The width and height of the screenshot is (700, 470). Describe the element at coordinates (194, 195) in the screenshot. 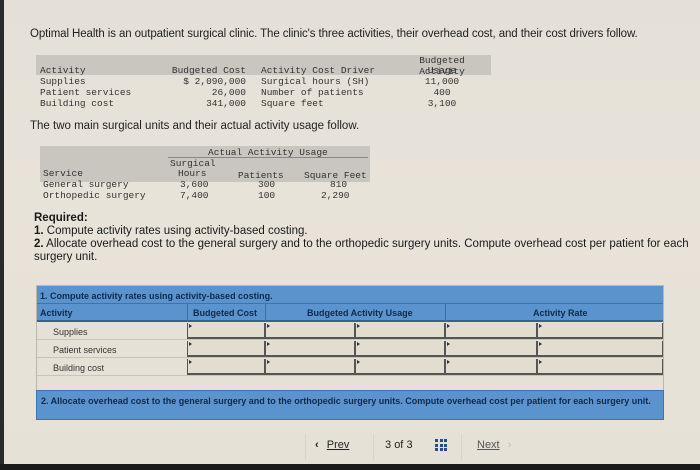

I see `cell-hours: 7,400` at that location.